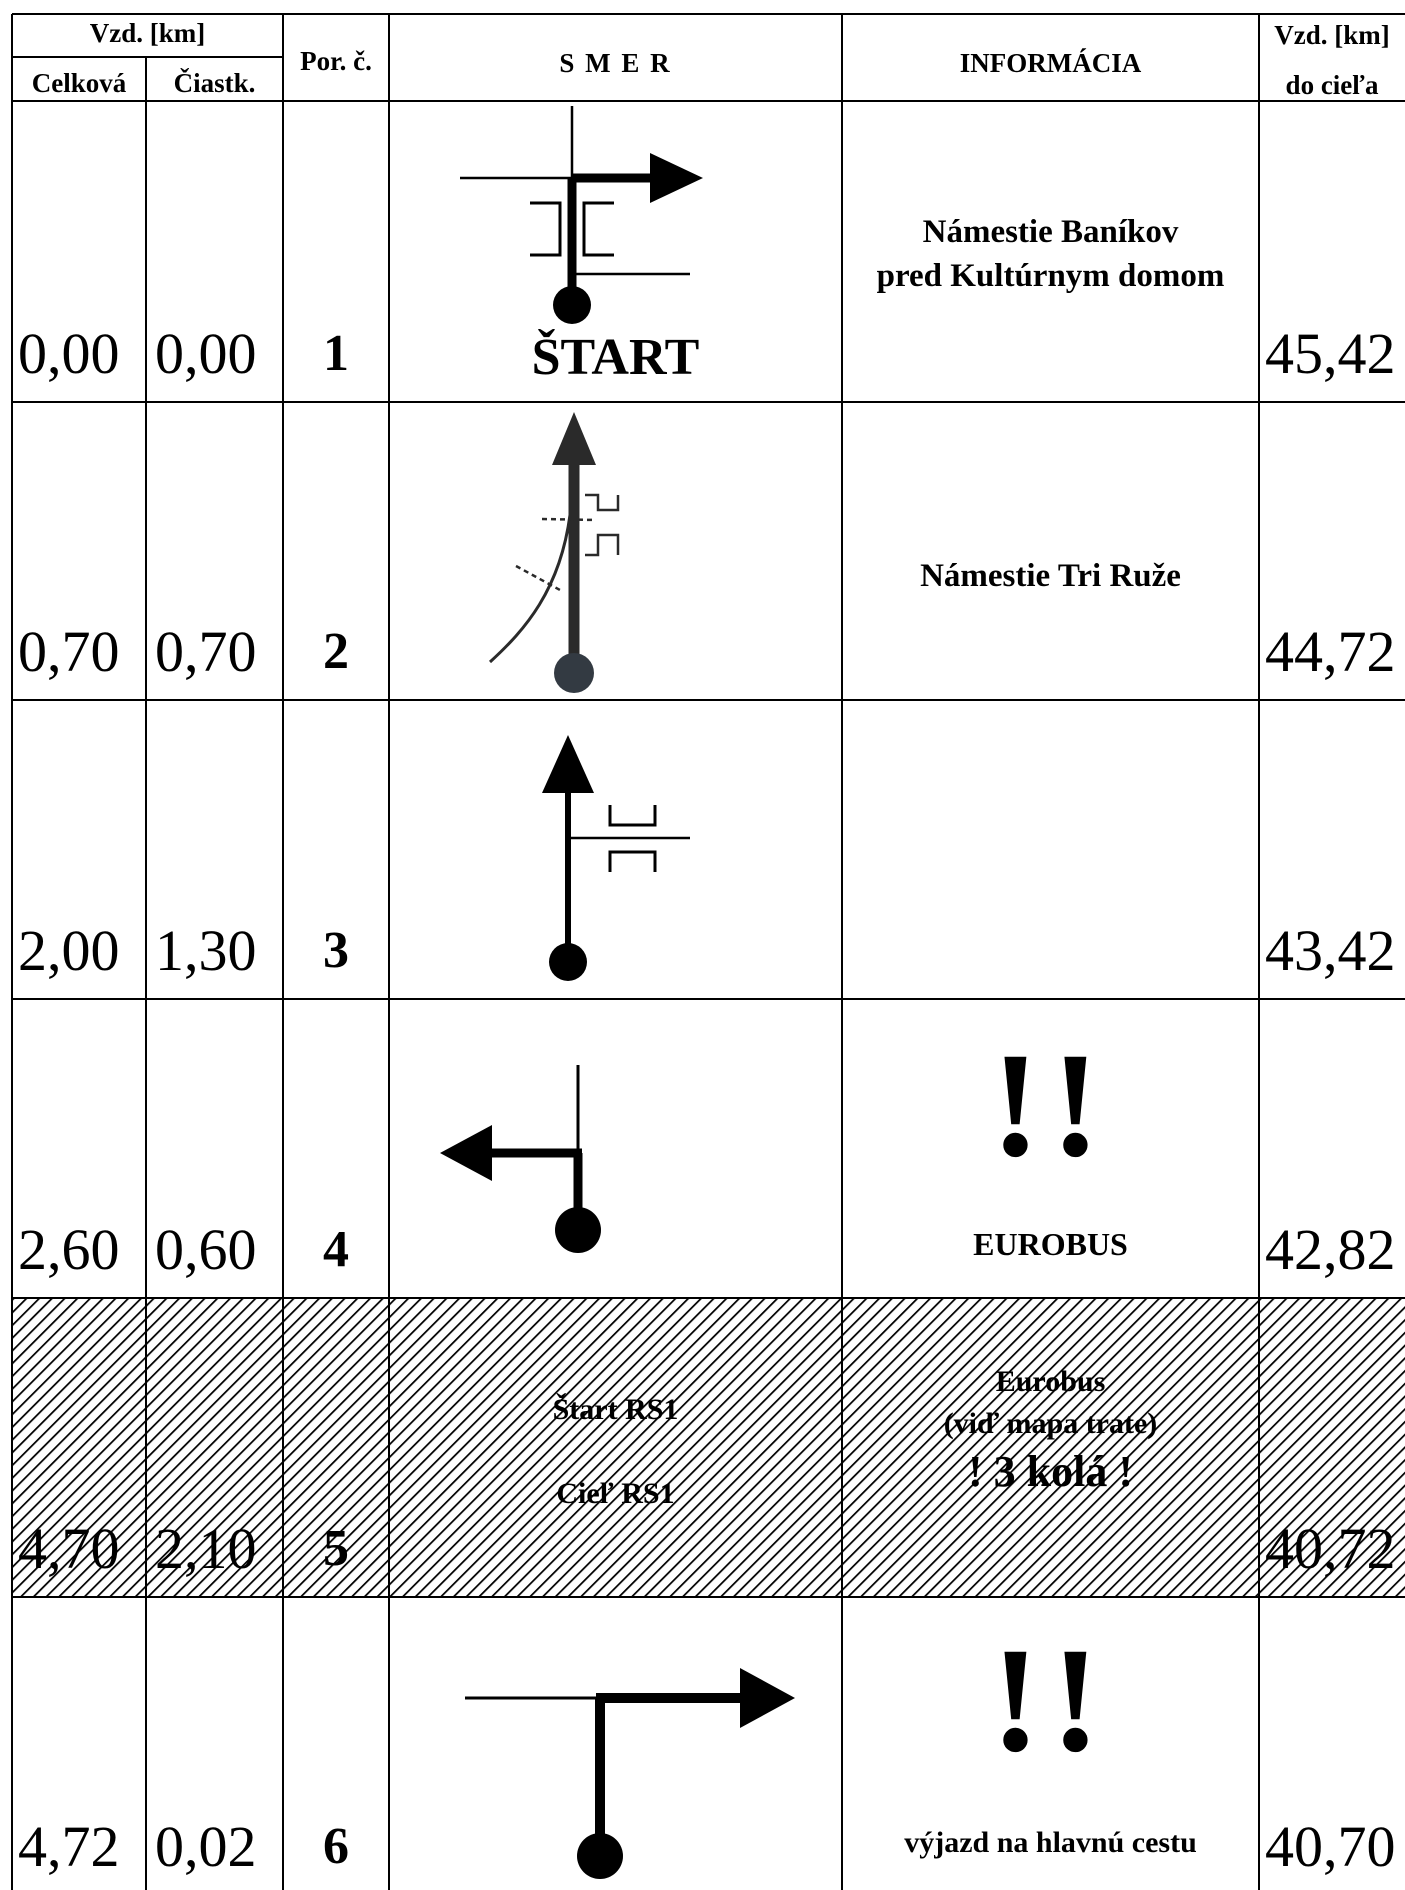  Describe the element at coordinates (147, 33) in the screenshot. I see `header-distance: Vzd. [km]` at that location.